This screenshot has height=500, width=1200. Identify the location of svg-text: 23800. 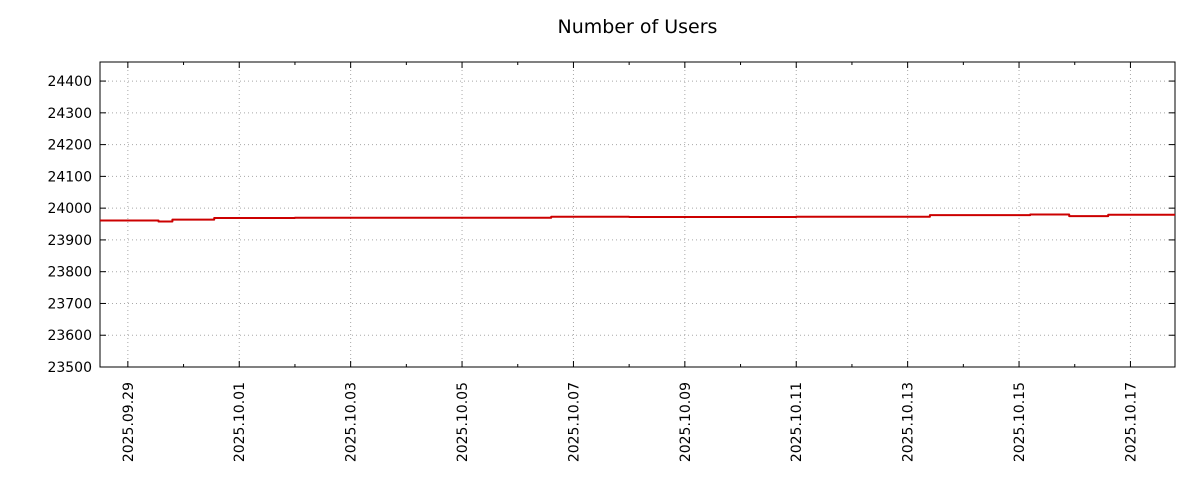
(69, 273).